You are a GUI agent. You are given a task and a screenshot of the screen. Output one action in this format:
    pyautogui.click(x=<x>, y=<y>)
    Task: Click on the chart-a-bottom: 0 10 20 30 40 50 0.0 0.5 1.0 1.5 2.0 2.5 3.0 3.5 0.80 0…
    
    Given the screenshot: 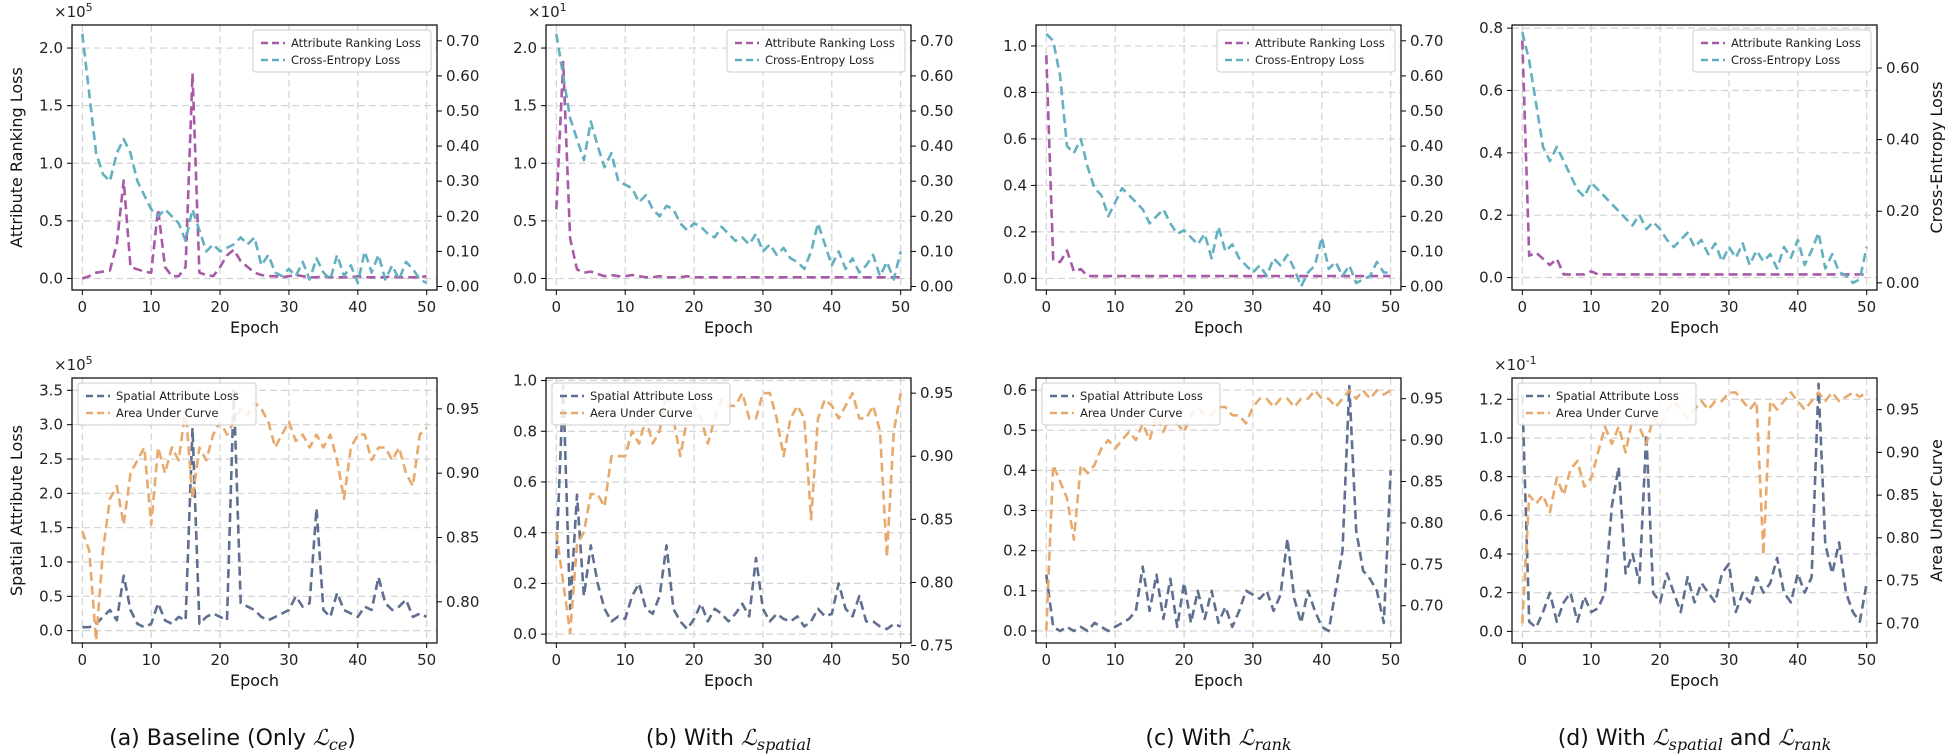 What is the action you would take?
    pyautogui.click(x=243, y=522)
    